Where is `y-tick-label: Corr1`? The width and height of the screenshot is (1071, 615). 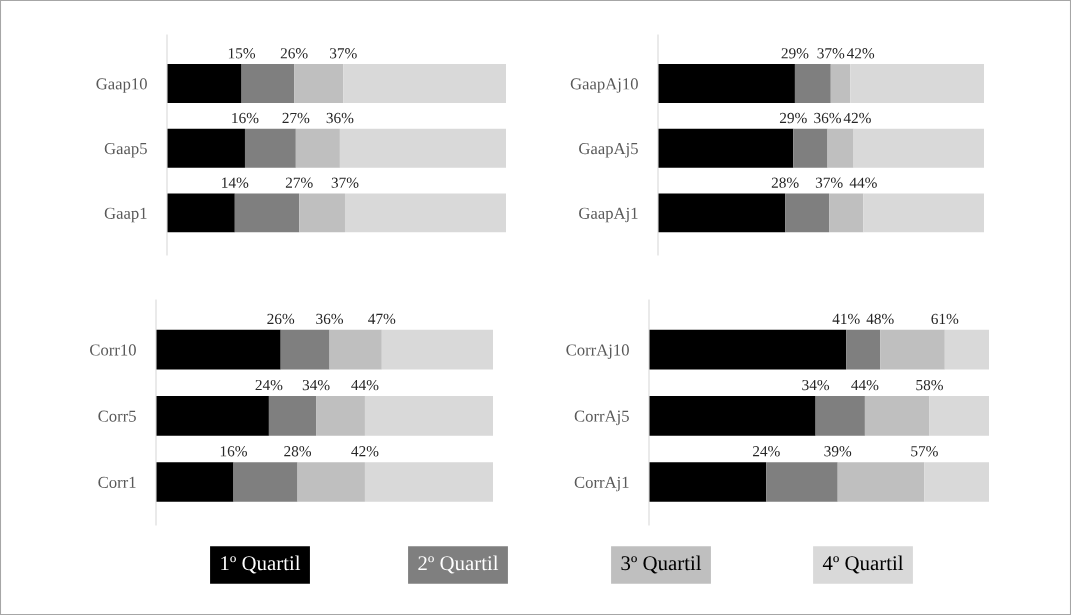
y-tick-label: Corr1 is located at coordinates (117, 482).